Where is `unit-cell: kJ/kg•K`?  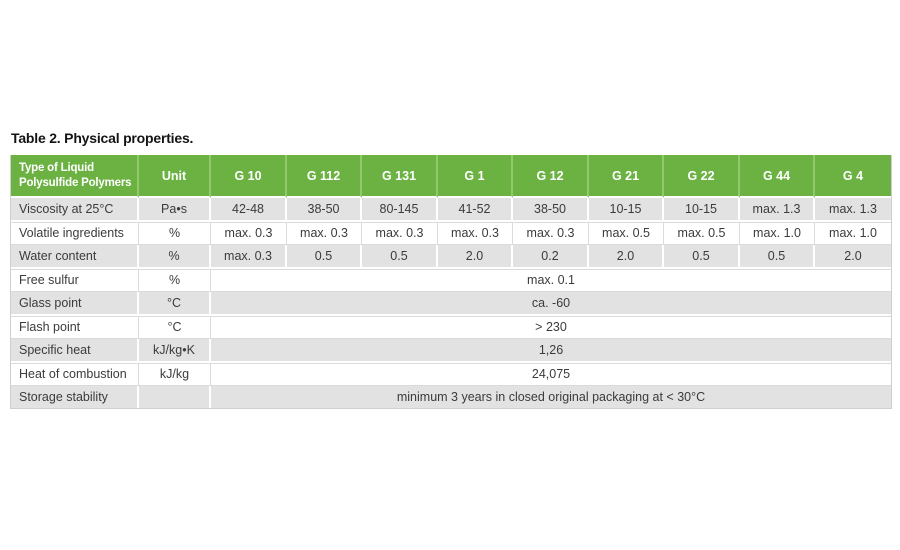
unit-cell: kJ/kg•K is located at coordinates (175, 351).